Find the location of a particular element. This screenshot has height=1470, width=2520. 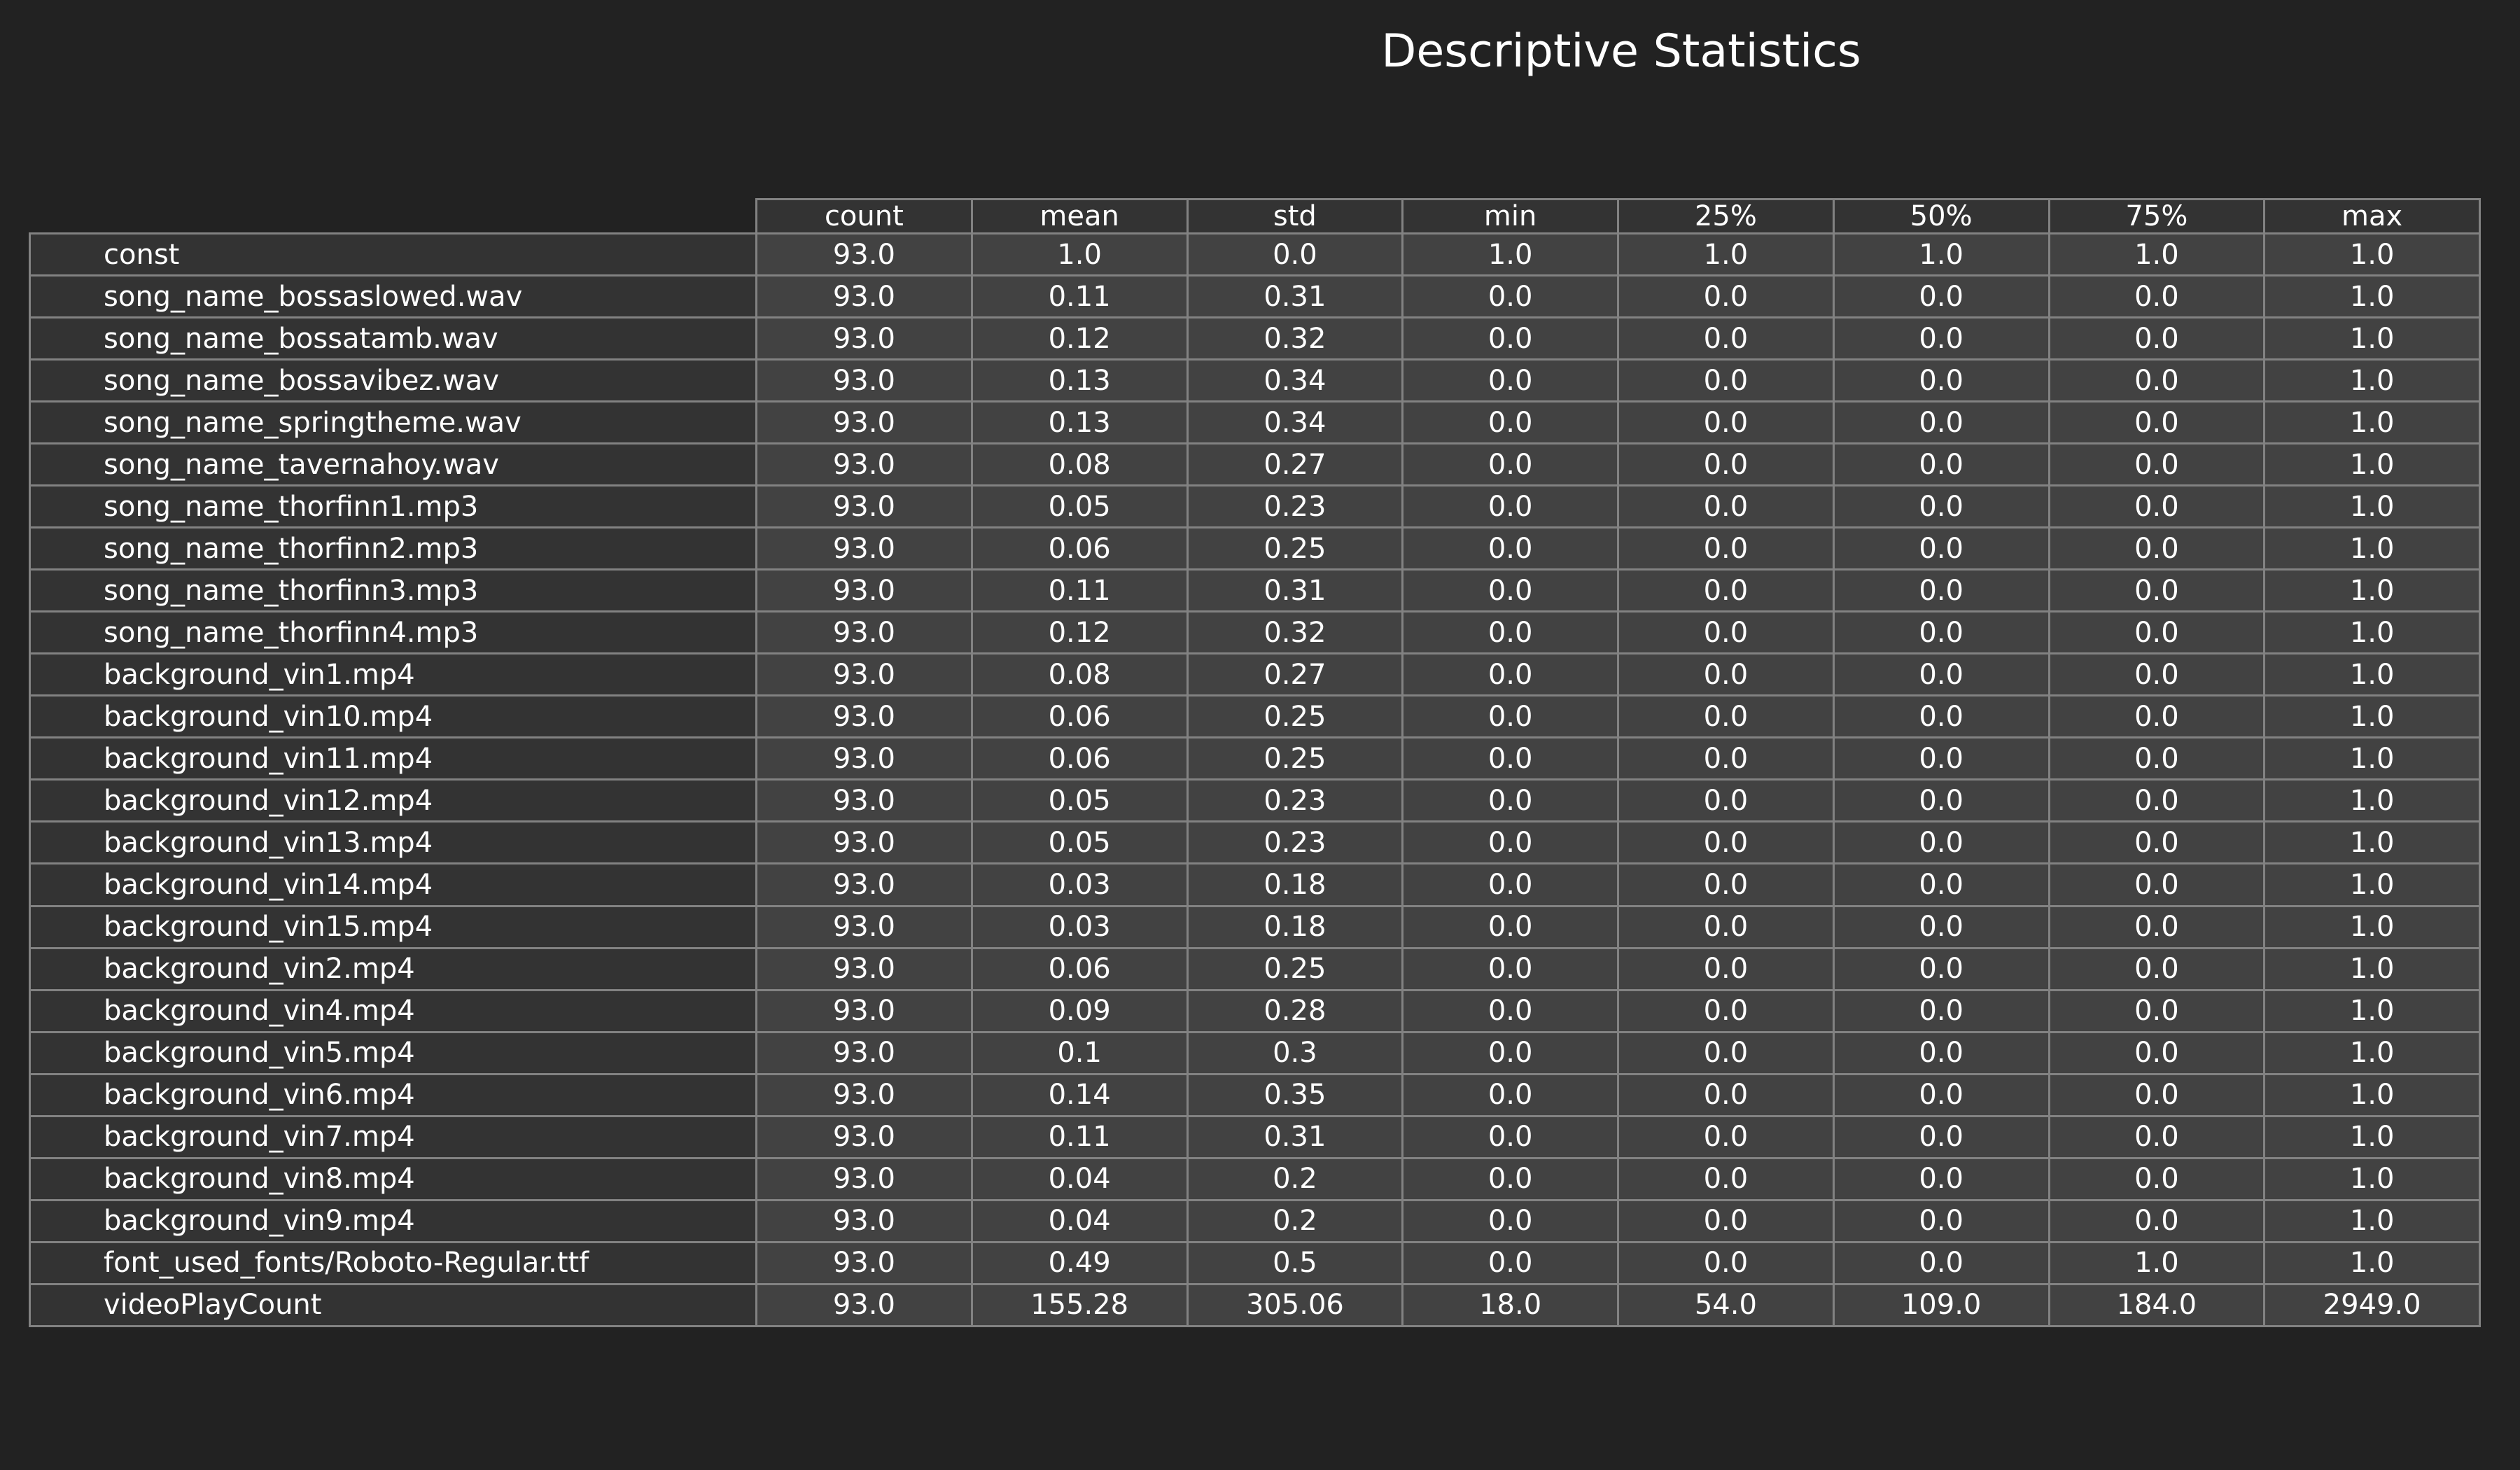

row-label: song_name_bossaslowed.wav is located at coordinates (393, 296).